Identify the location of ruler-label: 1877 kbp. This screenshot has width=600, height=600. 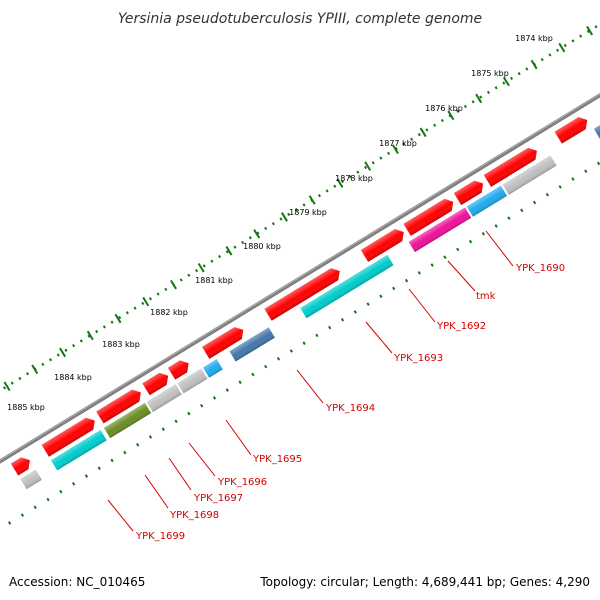
(398, 143).